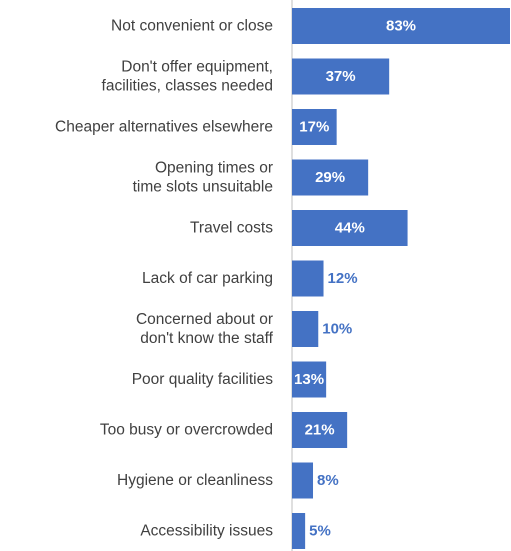 This screenshot has width=511, height=551. I want to click on value-label: 12%, so click(343, 278).